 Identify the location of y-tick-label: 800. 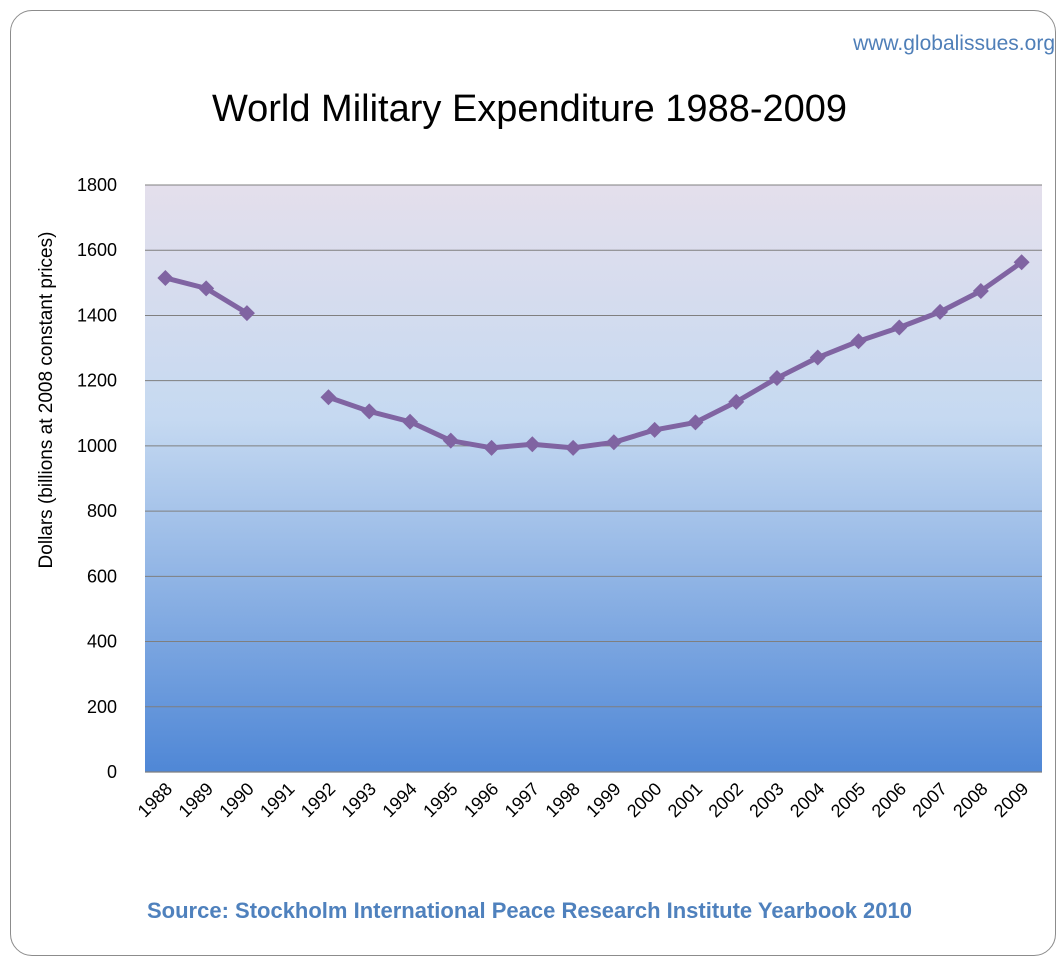
(102, 511).